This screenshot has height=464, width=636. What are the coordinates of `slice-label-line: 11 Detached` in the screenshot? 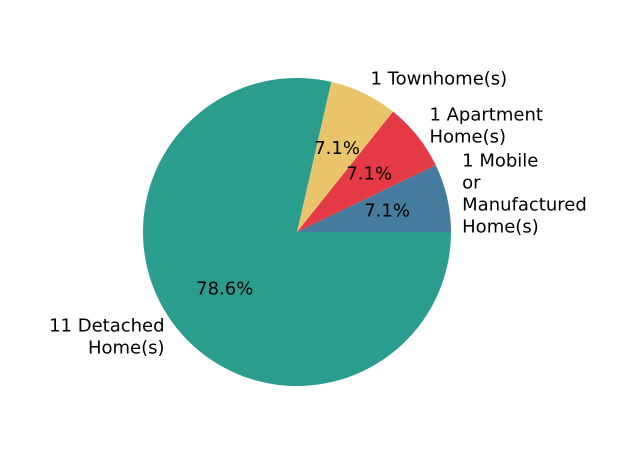 It's located at (106, 326).